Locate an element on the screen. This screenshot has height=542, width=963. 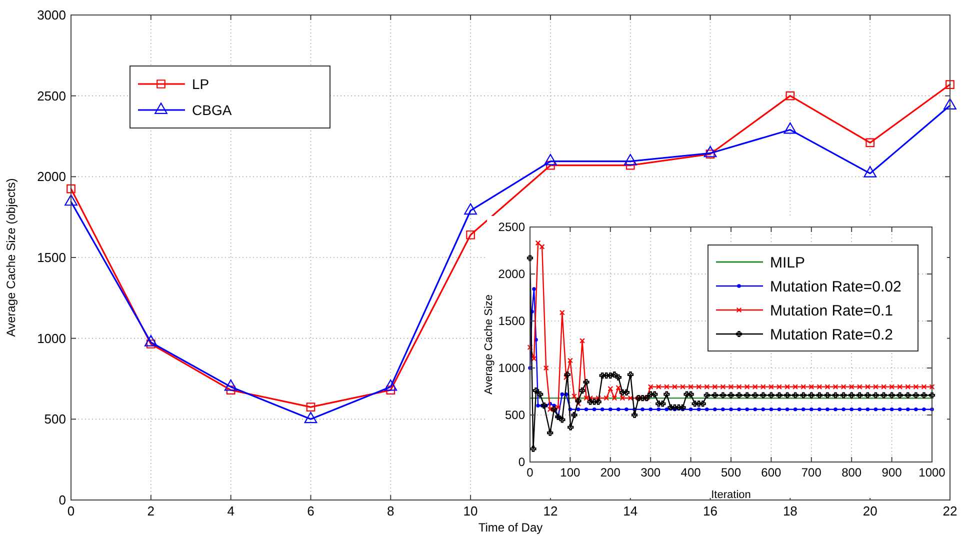
y-axis-title: Average Cache Size is located at coordinates (489, 344).